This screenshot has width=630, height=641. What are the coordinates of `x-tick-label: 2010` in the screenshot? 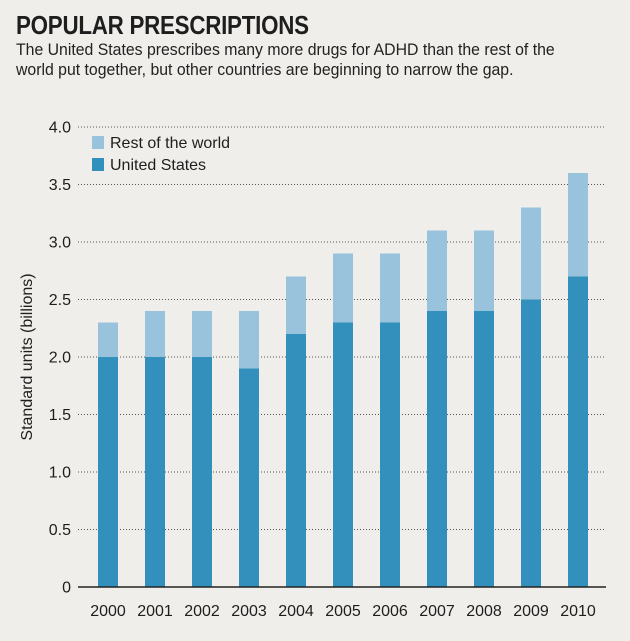 It's located at (578, 611).